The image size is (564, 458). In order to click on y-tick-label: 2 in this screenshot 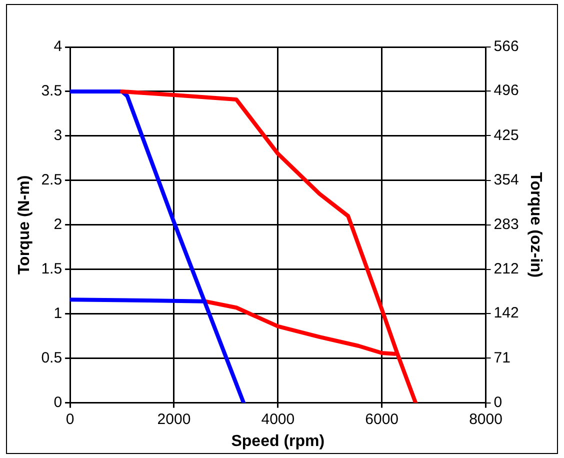, I will do `click(58, 225)`.